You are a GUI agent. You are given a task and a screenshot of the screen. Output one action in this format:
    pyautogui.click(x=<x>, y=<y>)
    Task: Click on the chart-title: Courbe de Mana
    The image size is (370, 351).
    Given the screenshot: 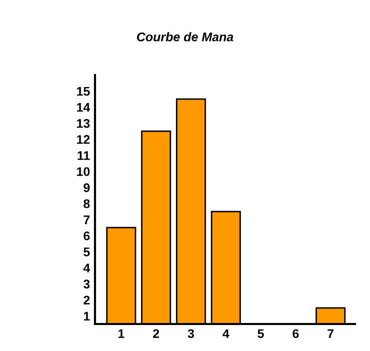 What is the action you would take?
    pyautogui.click(x=185, y=37)
    